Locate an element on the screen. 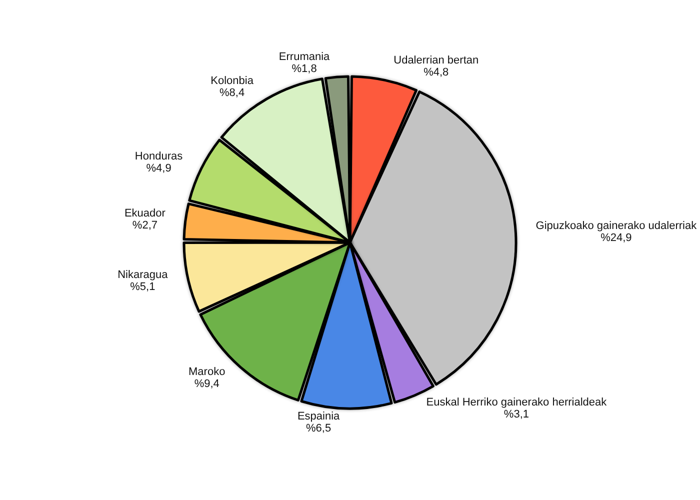  slice-label: Udalerrian bertan is located at coordinates (436, 60).